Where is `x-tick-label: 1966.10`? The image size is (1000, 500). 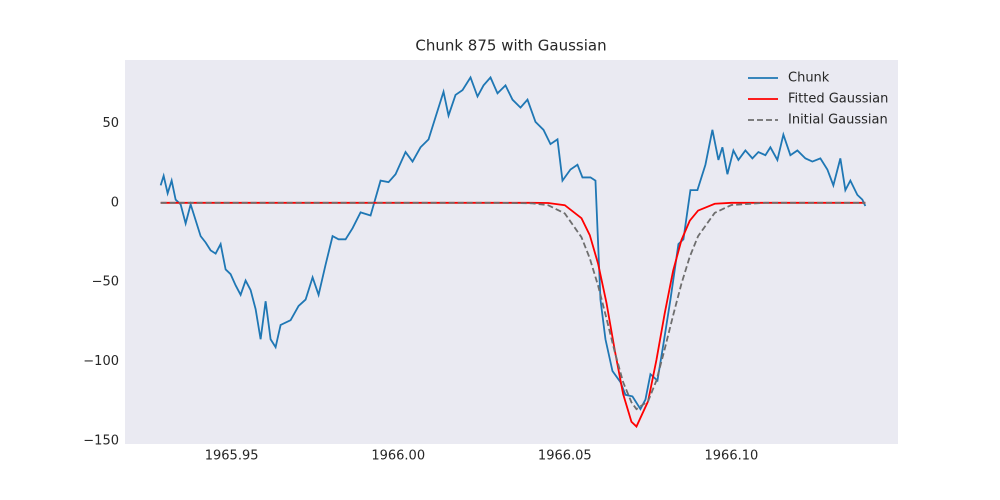 x-tick-label: 1966.10 is located at coordinates (732, 456).